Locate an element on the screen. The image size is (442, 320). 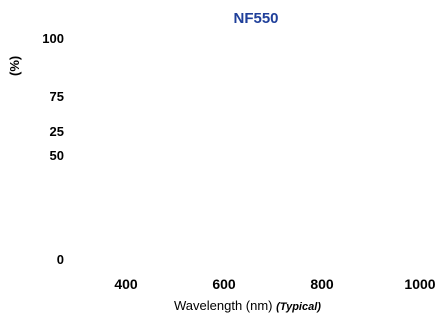
x-axis-label-text: Wavelength (nm) is located at coordinates (223, 305).